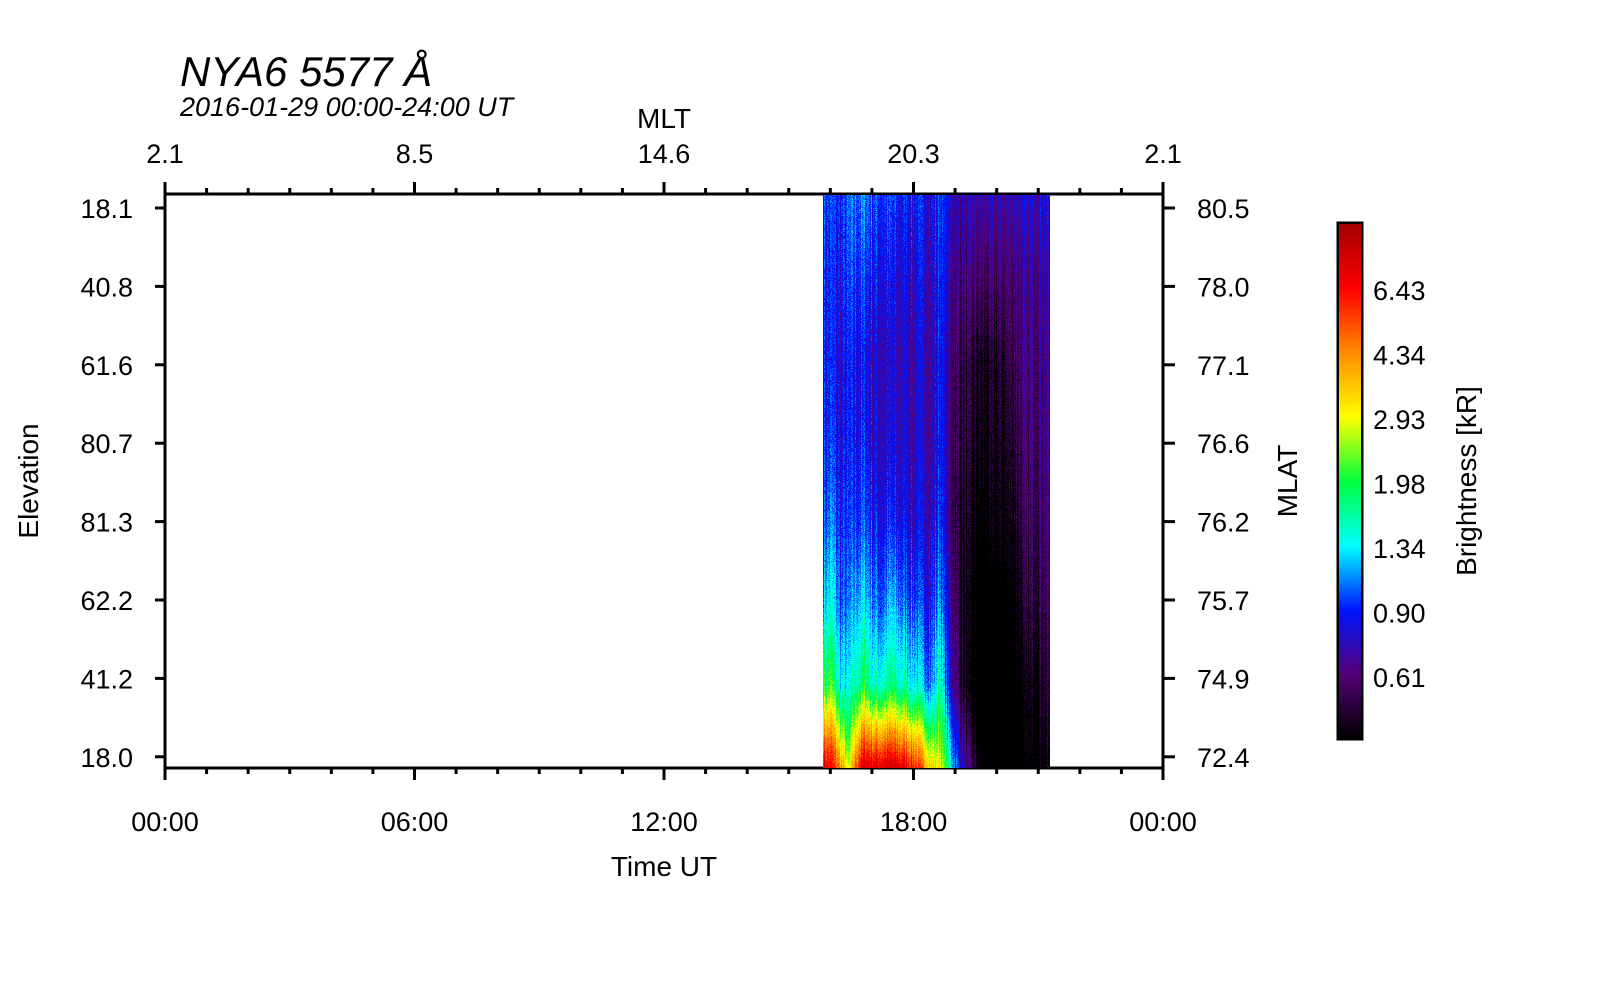  I want to click on chart-subtitle: 2016-01-29 00:00-24:00 UT, so click(347, 107).